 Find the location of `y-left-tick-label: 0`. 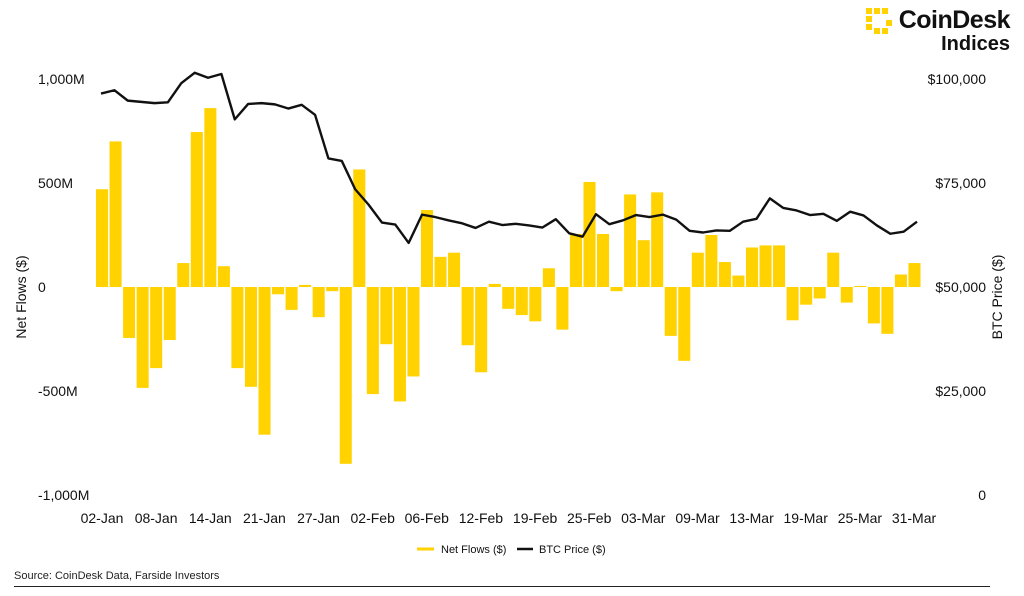

y-left-tick-label: 0 is located at coordinates (42, 287).